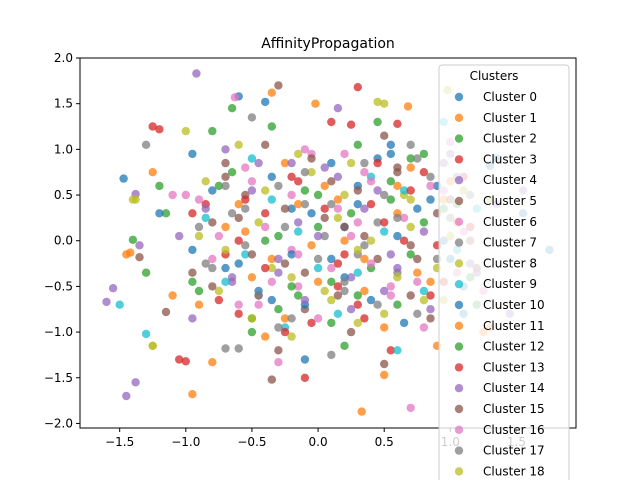  What do you see at coordinates (514, 471) in the screenshot?
I see `legend-entry-label: Cluster 18` at bounding box center [514, 471].